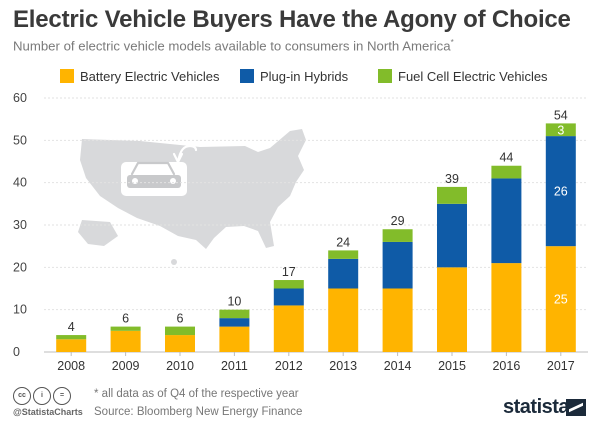 This screenshot has height=428, width=600. Describe the element at coordinates (20, 310) in the screenshot. I see `y-tick-label: 10` at that location.